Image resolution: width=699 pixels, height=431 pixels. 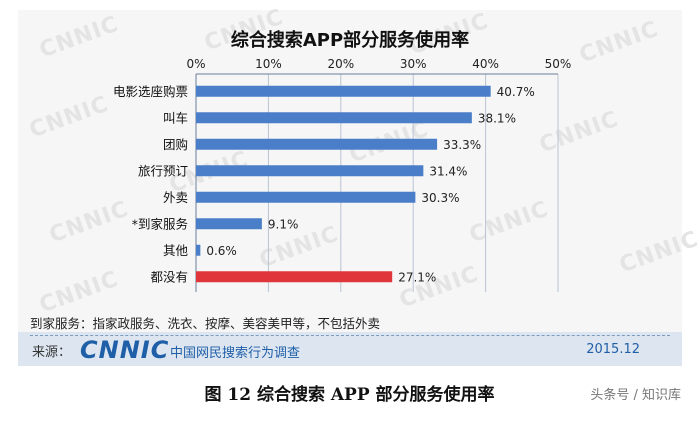 What do you see at coordinates (440, 198) in the screenshot?
I see `data-label: 30.3%` at bounding box center [440, 198].